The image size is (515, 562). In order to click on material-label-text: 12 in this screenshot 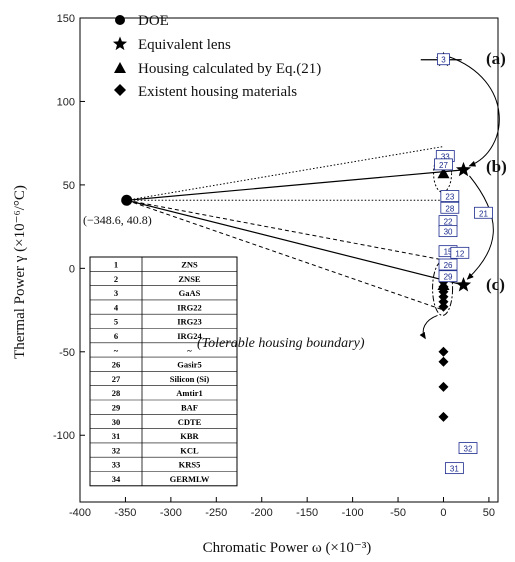, I will do `click(459, 253)`.